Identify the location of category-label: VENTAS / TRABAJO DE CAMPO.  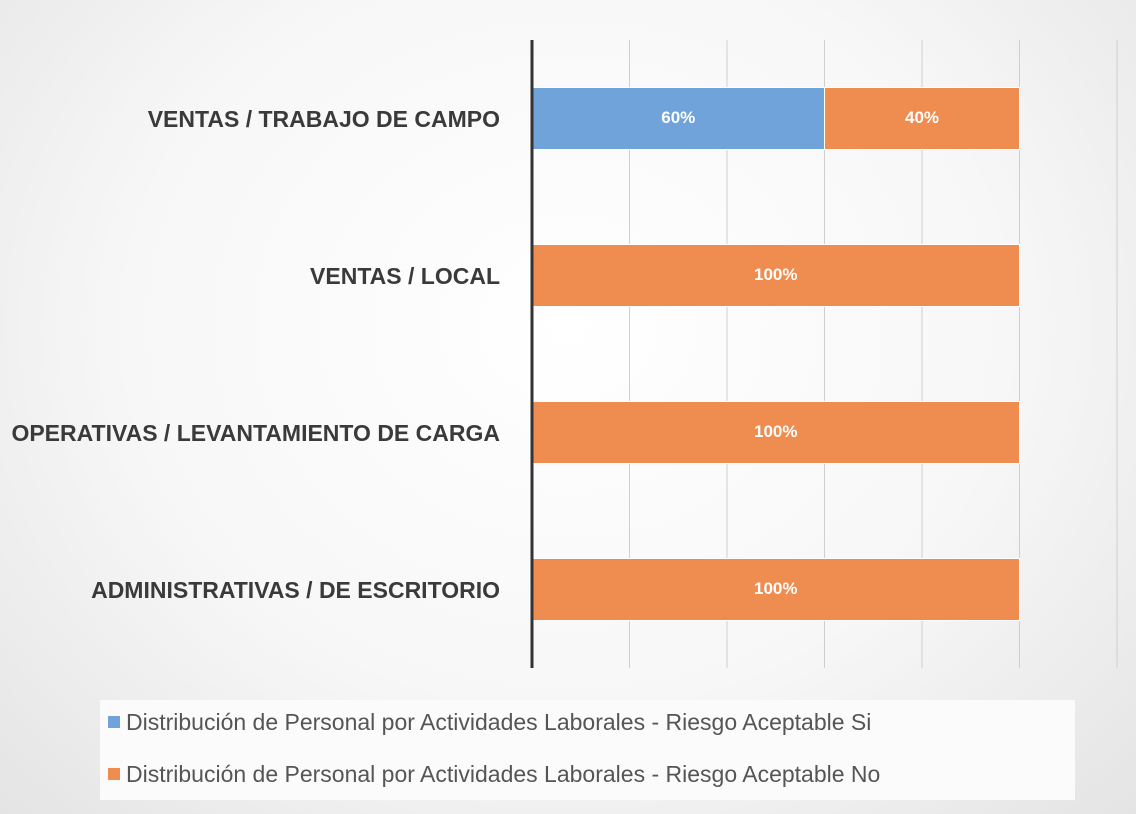
(255, 119).